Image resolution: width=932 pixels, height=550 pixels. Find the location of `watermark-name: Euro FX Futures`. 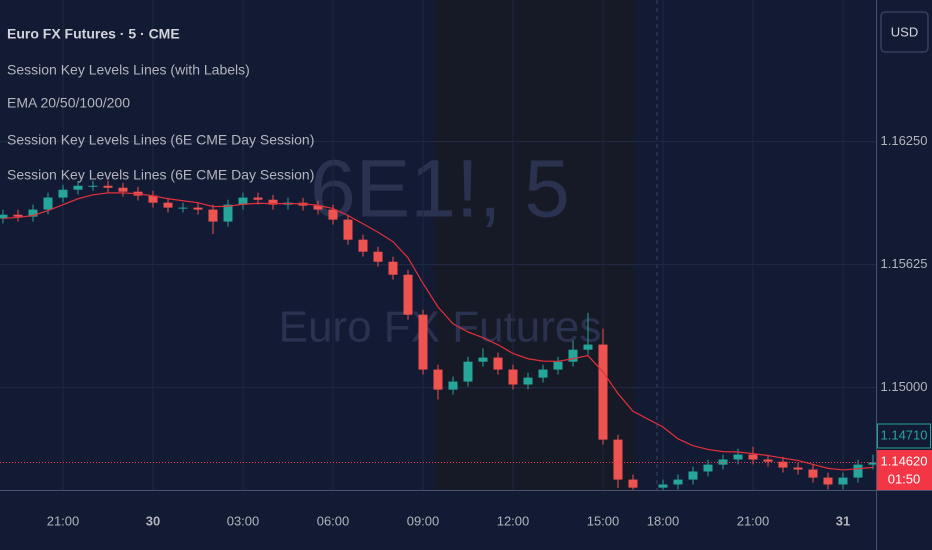

watermark-name: Euro FX Futures is located at coordinates (440, 327).